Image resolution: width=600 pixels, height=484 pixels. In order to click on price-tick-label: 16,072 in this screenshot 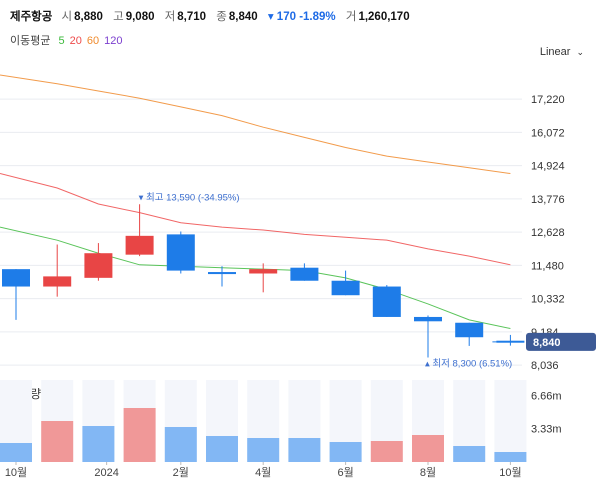, I will do `click(548, 133)`.